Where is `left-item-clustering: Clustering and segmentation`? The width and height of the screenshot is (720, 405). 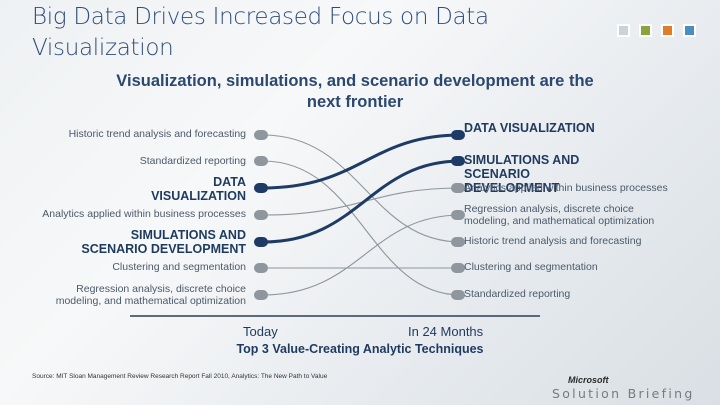
left-item-clustering: Clustering and segmentation is located at coordinates (179, 267).